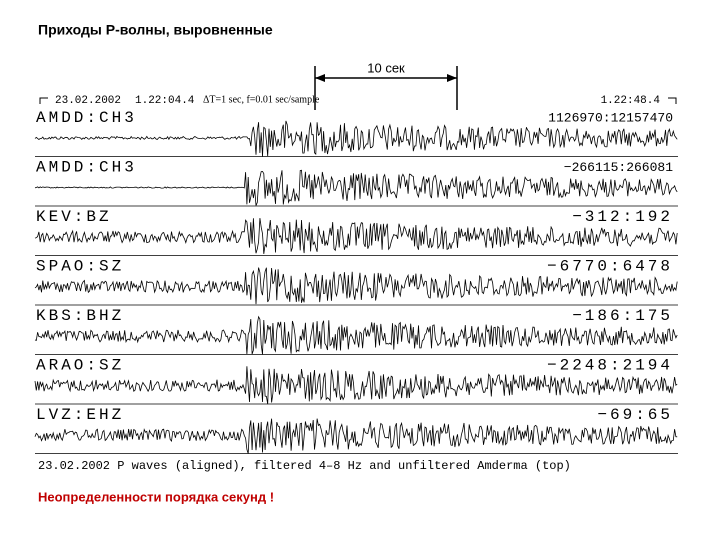 This screenshot has width=720, height=540. I want to click on scale-label: 10 сек, so click(386, 67).